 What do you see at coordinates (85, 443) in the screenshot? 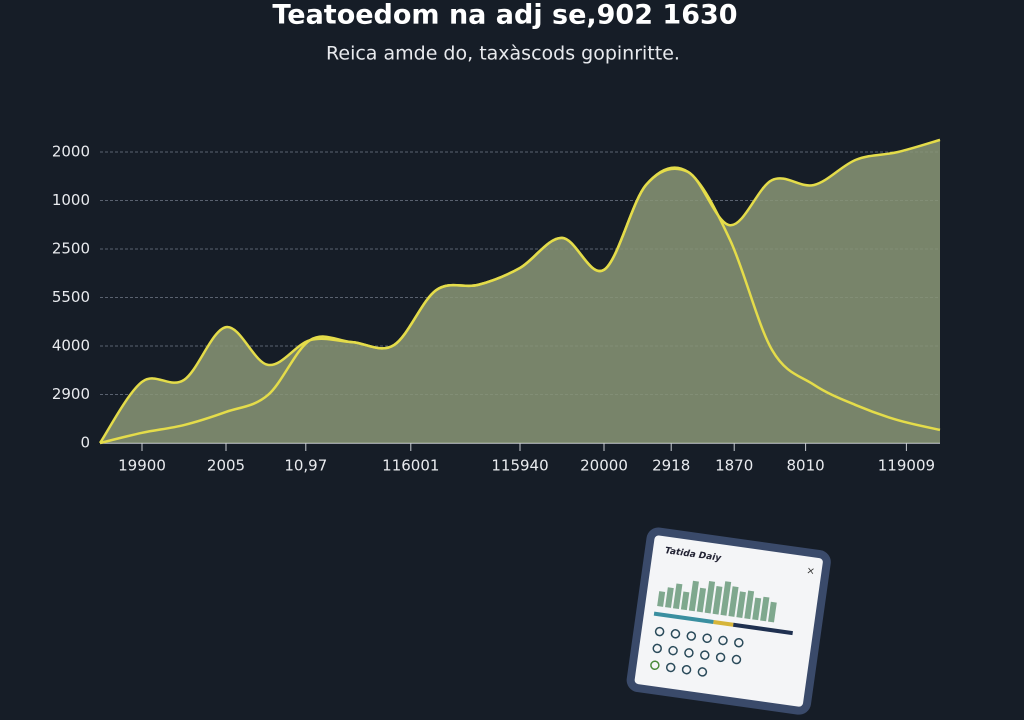
I see `y-tick-label: 0` at bounding box center [85, 443].